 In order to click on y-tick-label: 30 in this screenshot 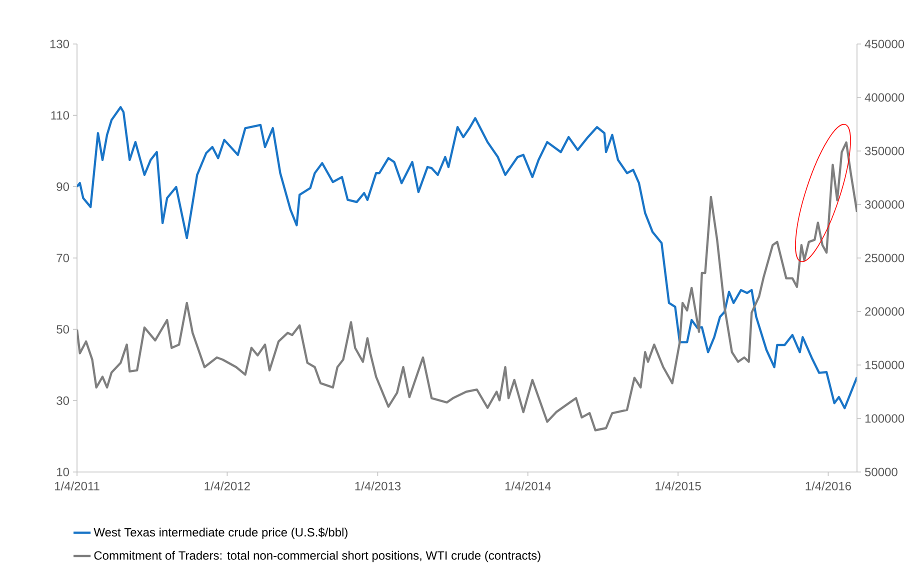, I will do `click(63, 400)`.